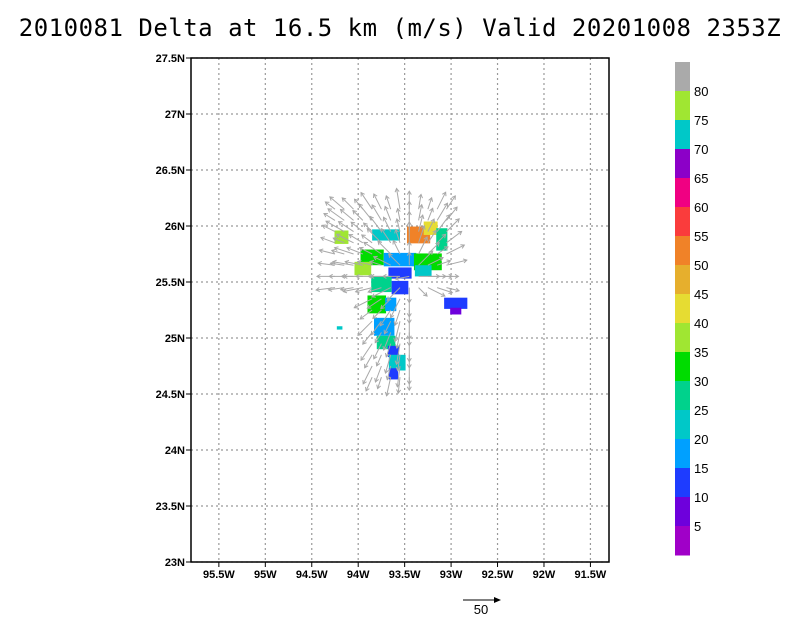 This screenshot has height=618, width=800. What do you see at coordinates (175, 227) in the screenshot?
I see `y-tick-label: 26N` at bounding box center [175, 227].